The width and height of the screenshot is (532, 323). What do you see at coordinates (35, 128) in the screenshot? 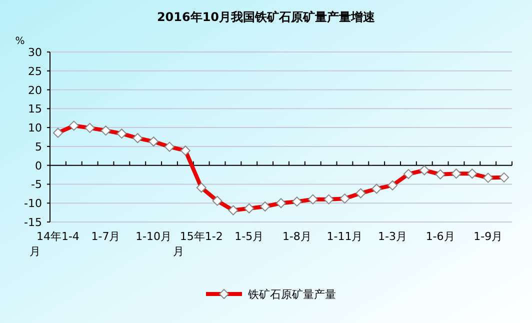
I see `y-tick-label: 10` at bounding box center [35, 128].